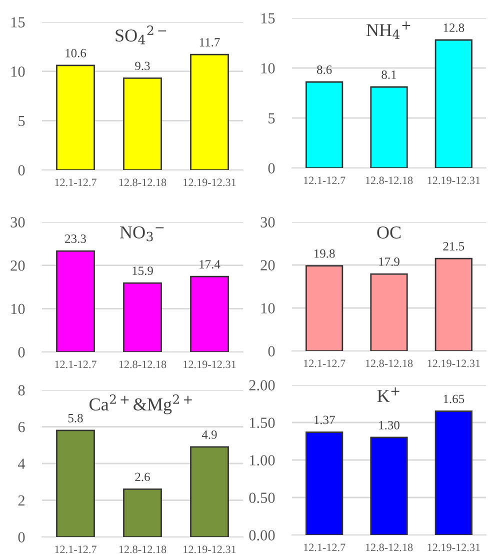 This screenshot has height=554, width=489. I want to click on data-label: 17.9, so click(389, 262).